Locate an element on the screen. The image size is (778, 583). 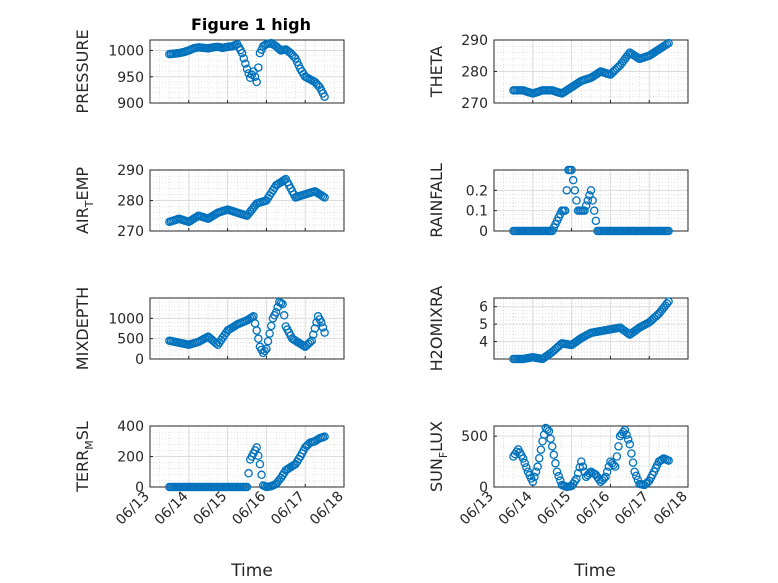
y-axis-label: TERRMSL is located at coordinates (84, 457).